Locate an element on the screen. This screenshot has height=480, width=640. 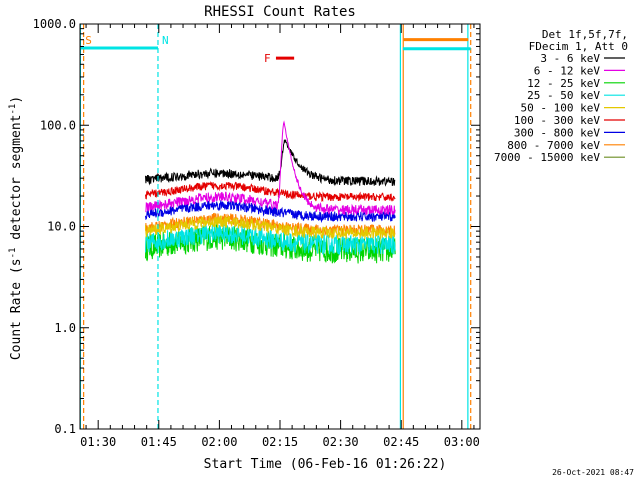
x-axis-label: Start Time (06-Feb-16 01:26:22) is located at coordinates (325, 464).